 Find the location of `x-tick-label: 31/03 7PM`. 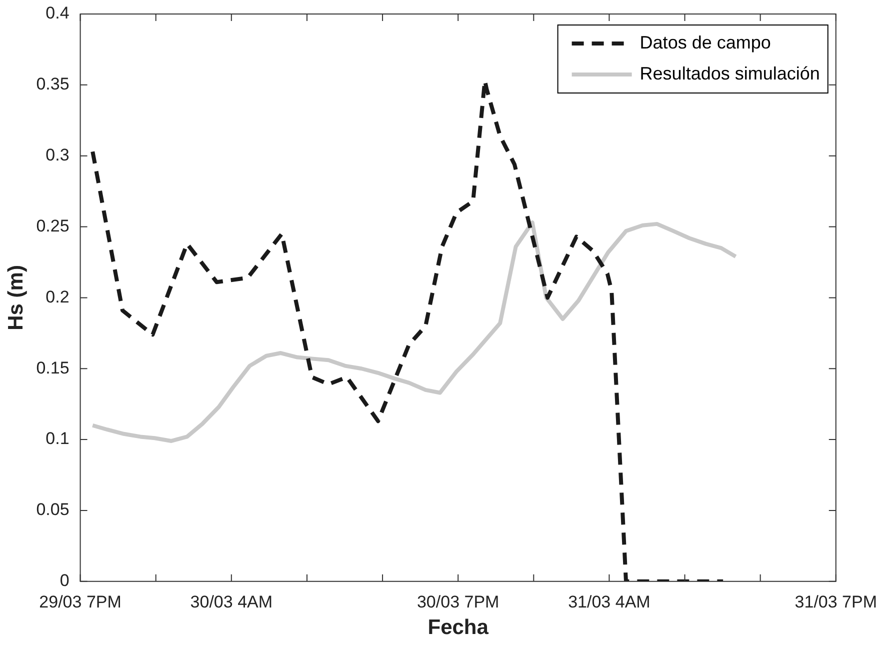

x-tick-label: 31/03 7PM is located at coordinates (836, 602).